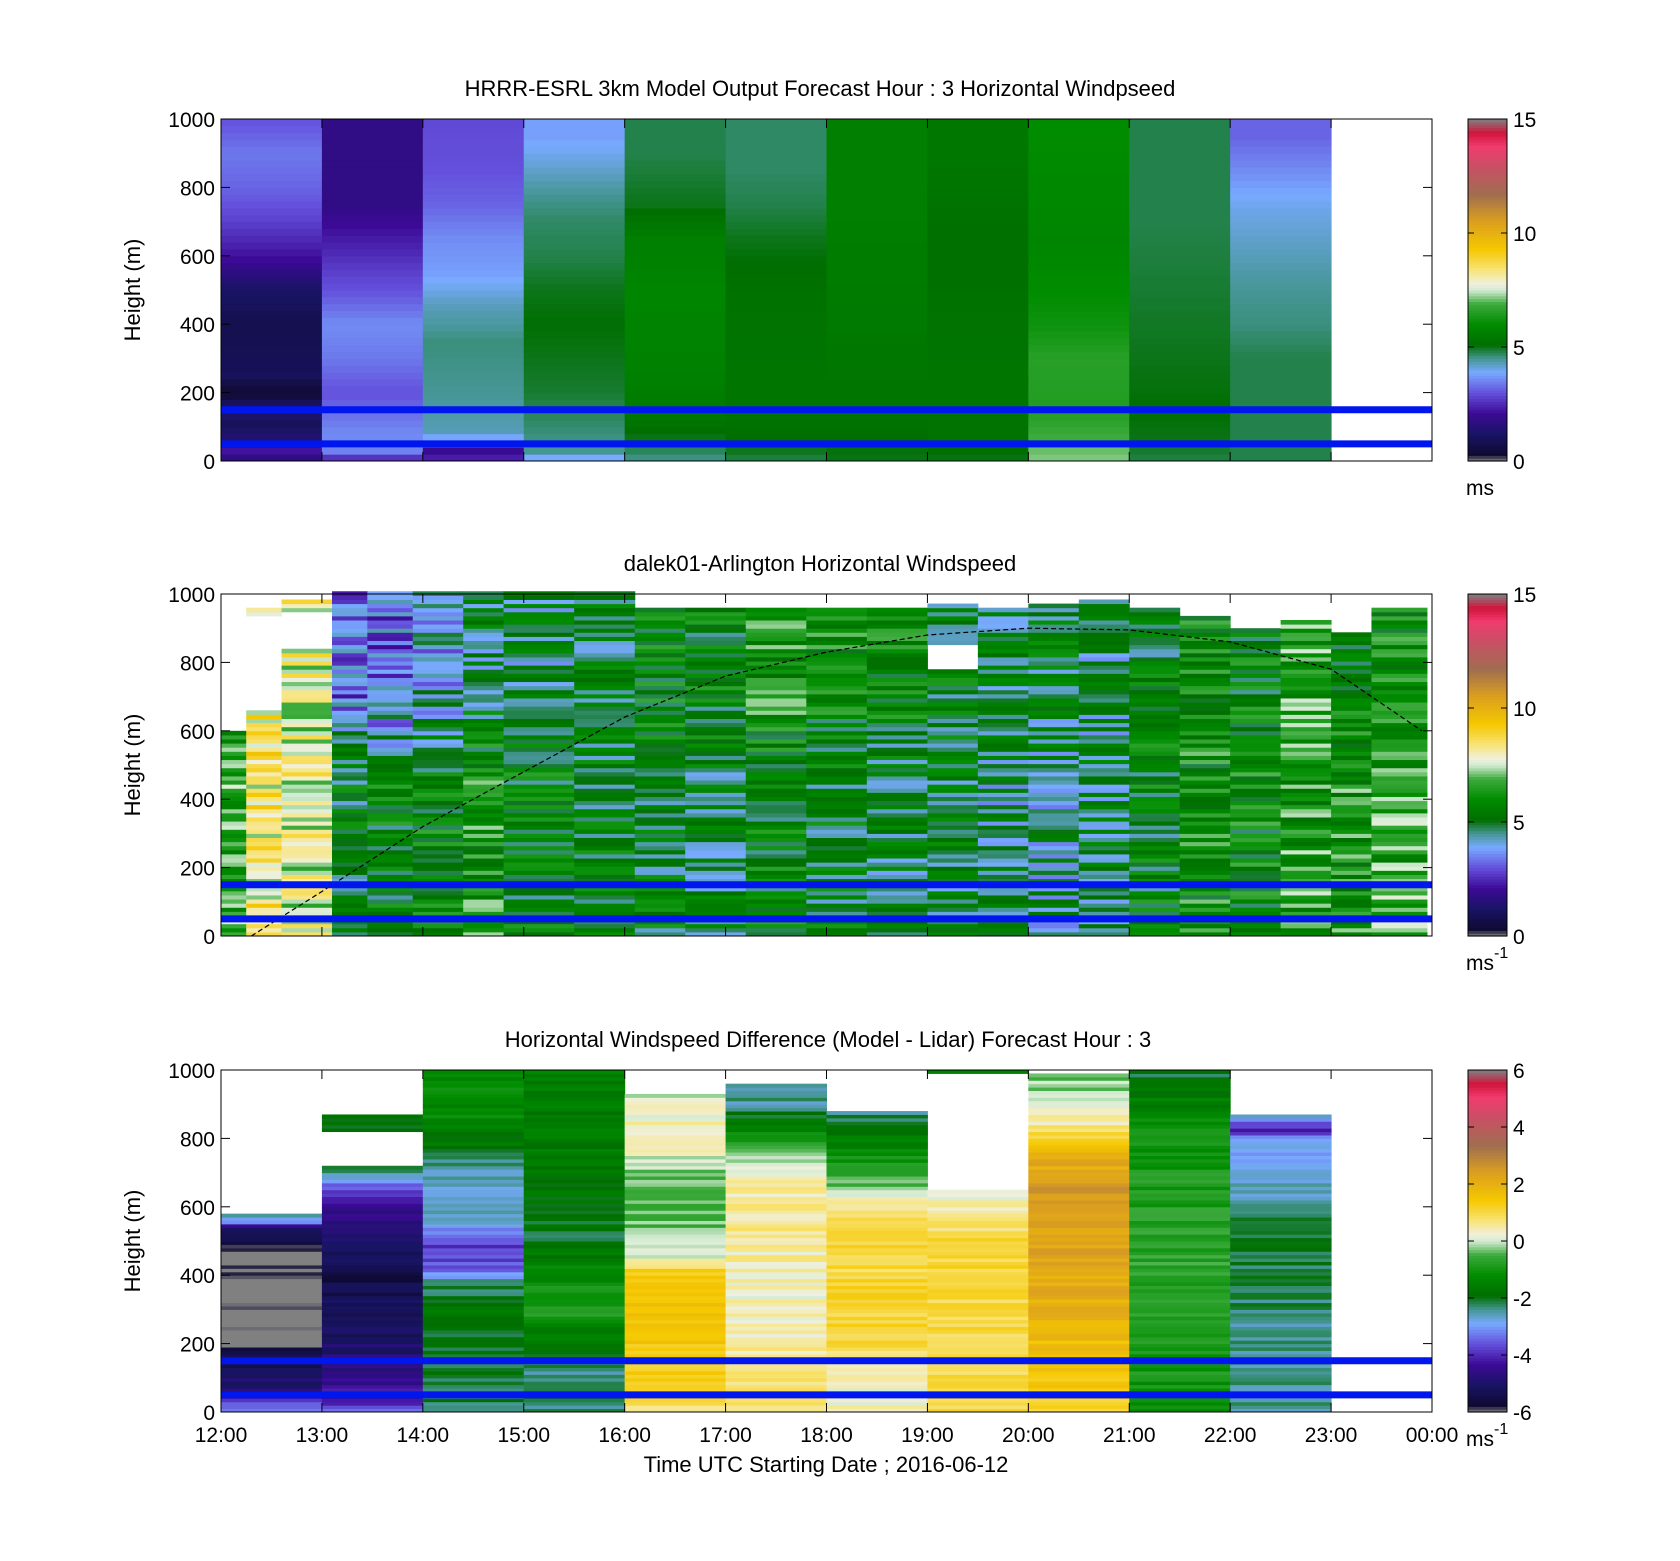 This screenshot has height=1561, width=1680. What do you see at coordinates (1519, 1128) in the screenshot?
I see `colorbar-tick-label: 4` at bounding box center [1519, 1128].